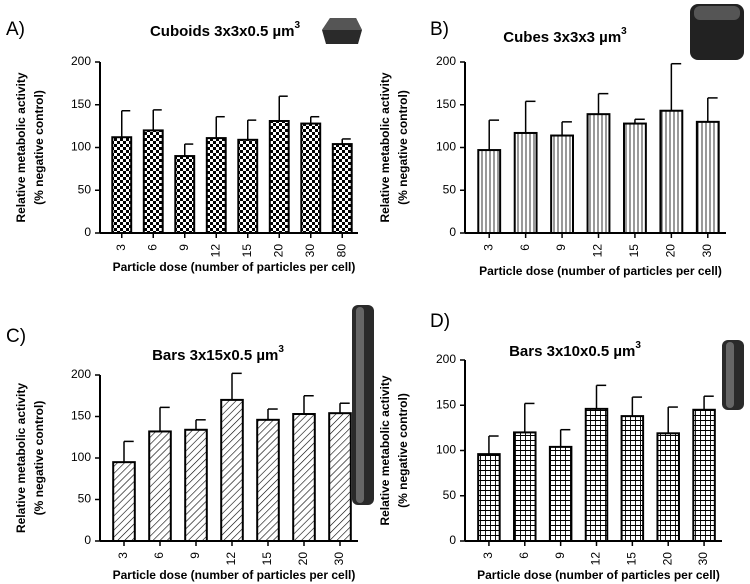 The width and height of the screenshot is (750, 584). I want to click on chart-title: Bars 3x10x0.5 µm3, so click(575, 350).